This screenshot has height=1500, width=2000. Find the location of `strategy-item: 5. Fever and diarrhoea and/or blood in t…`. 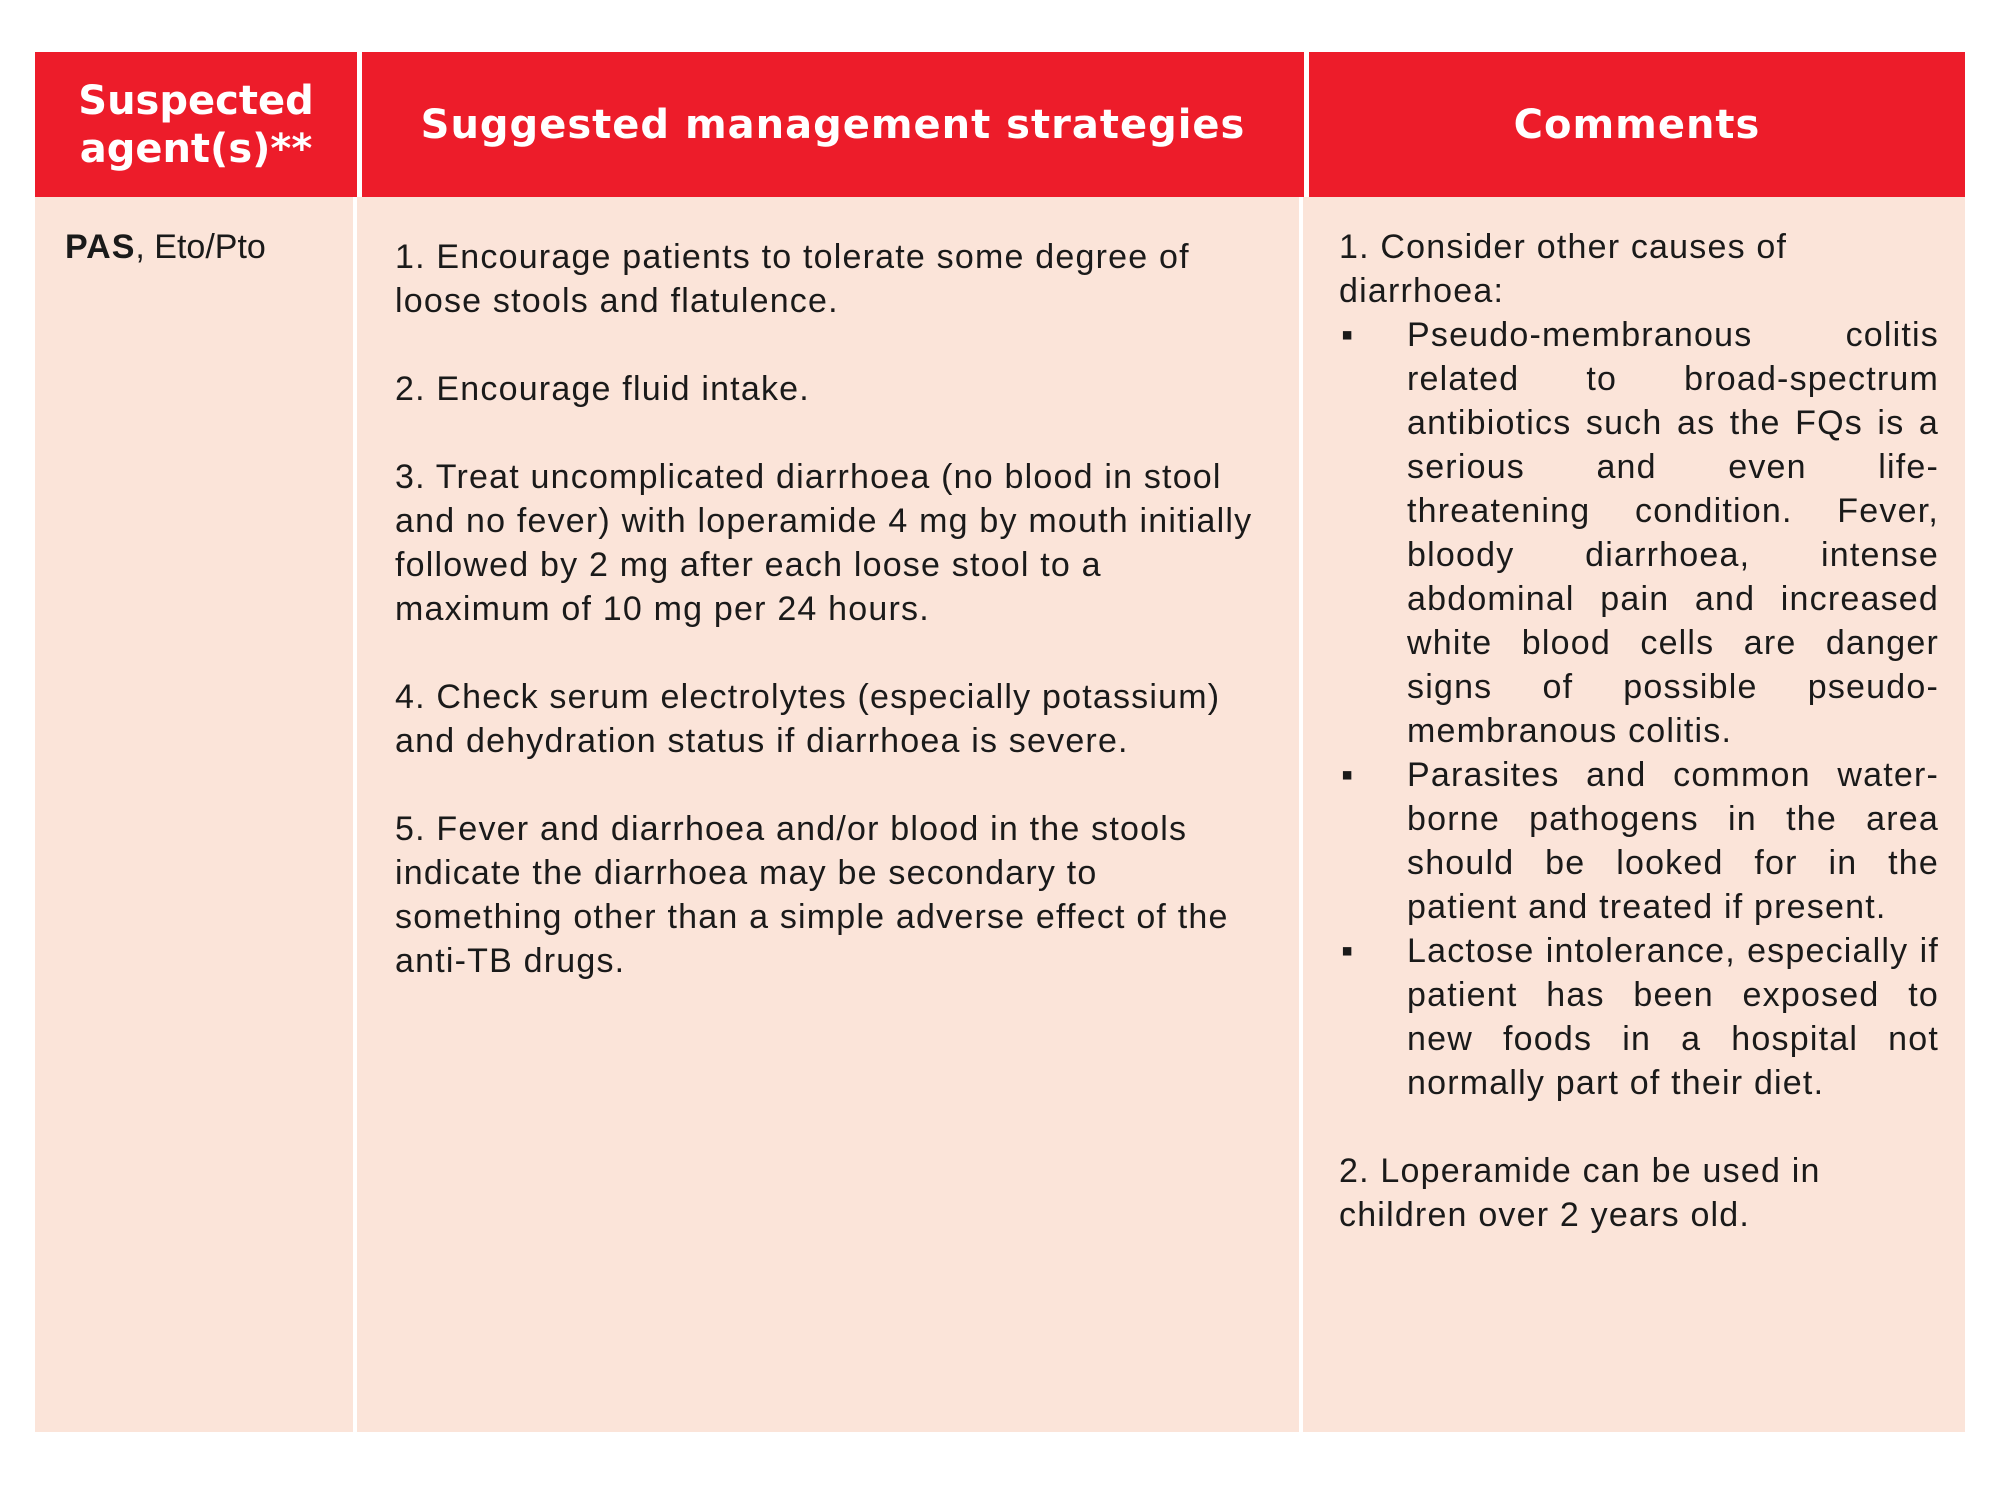

strategy-item: 5. Fever and diarrhoea and/or blood in t… is located at coordinates (812, 895).